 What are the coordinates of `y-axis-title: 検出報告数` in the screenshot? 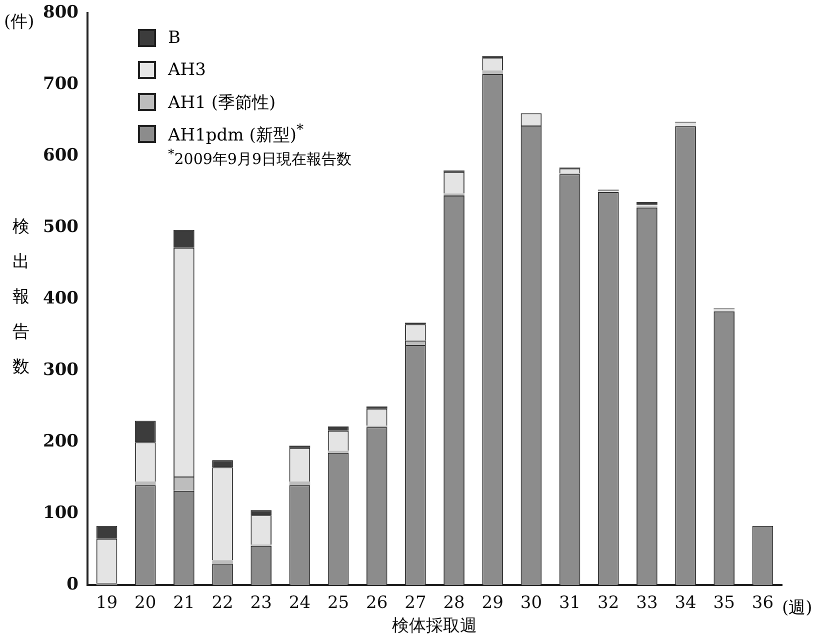 It's located at (21, 297).